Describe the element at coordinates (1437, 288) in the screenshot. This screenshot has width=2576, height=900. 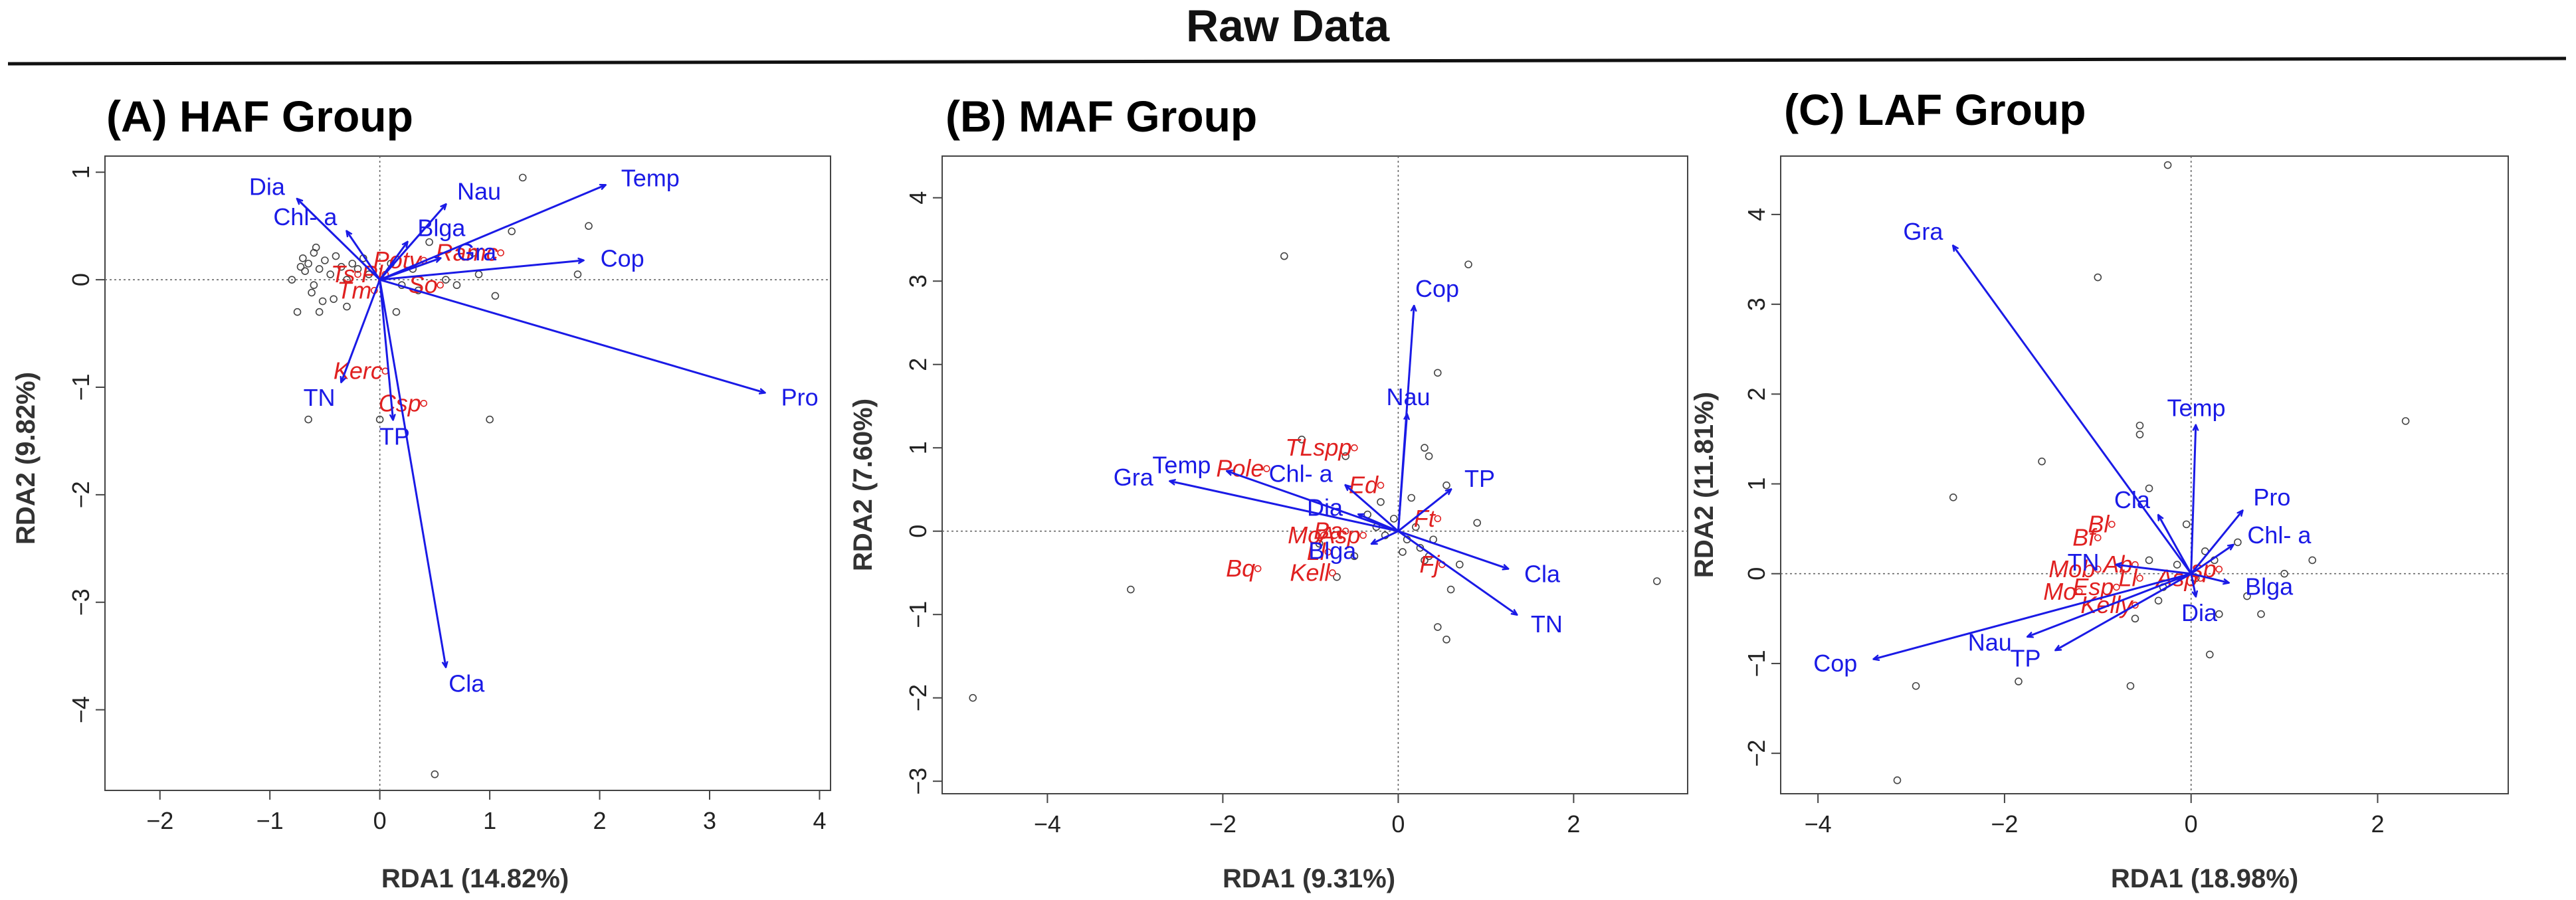
I see `env-label-maf: Cop` at that location.